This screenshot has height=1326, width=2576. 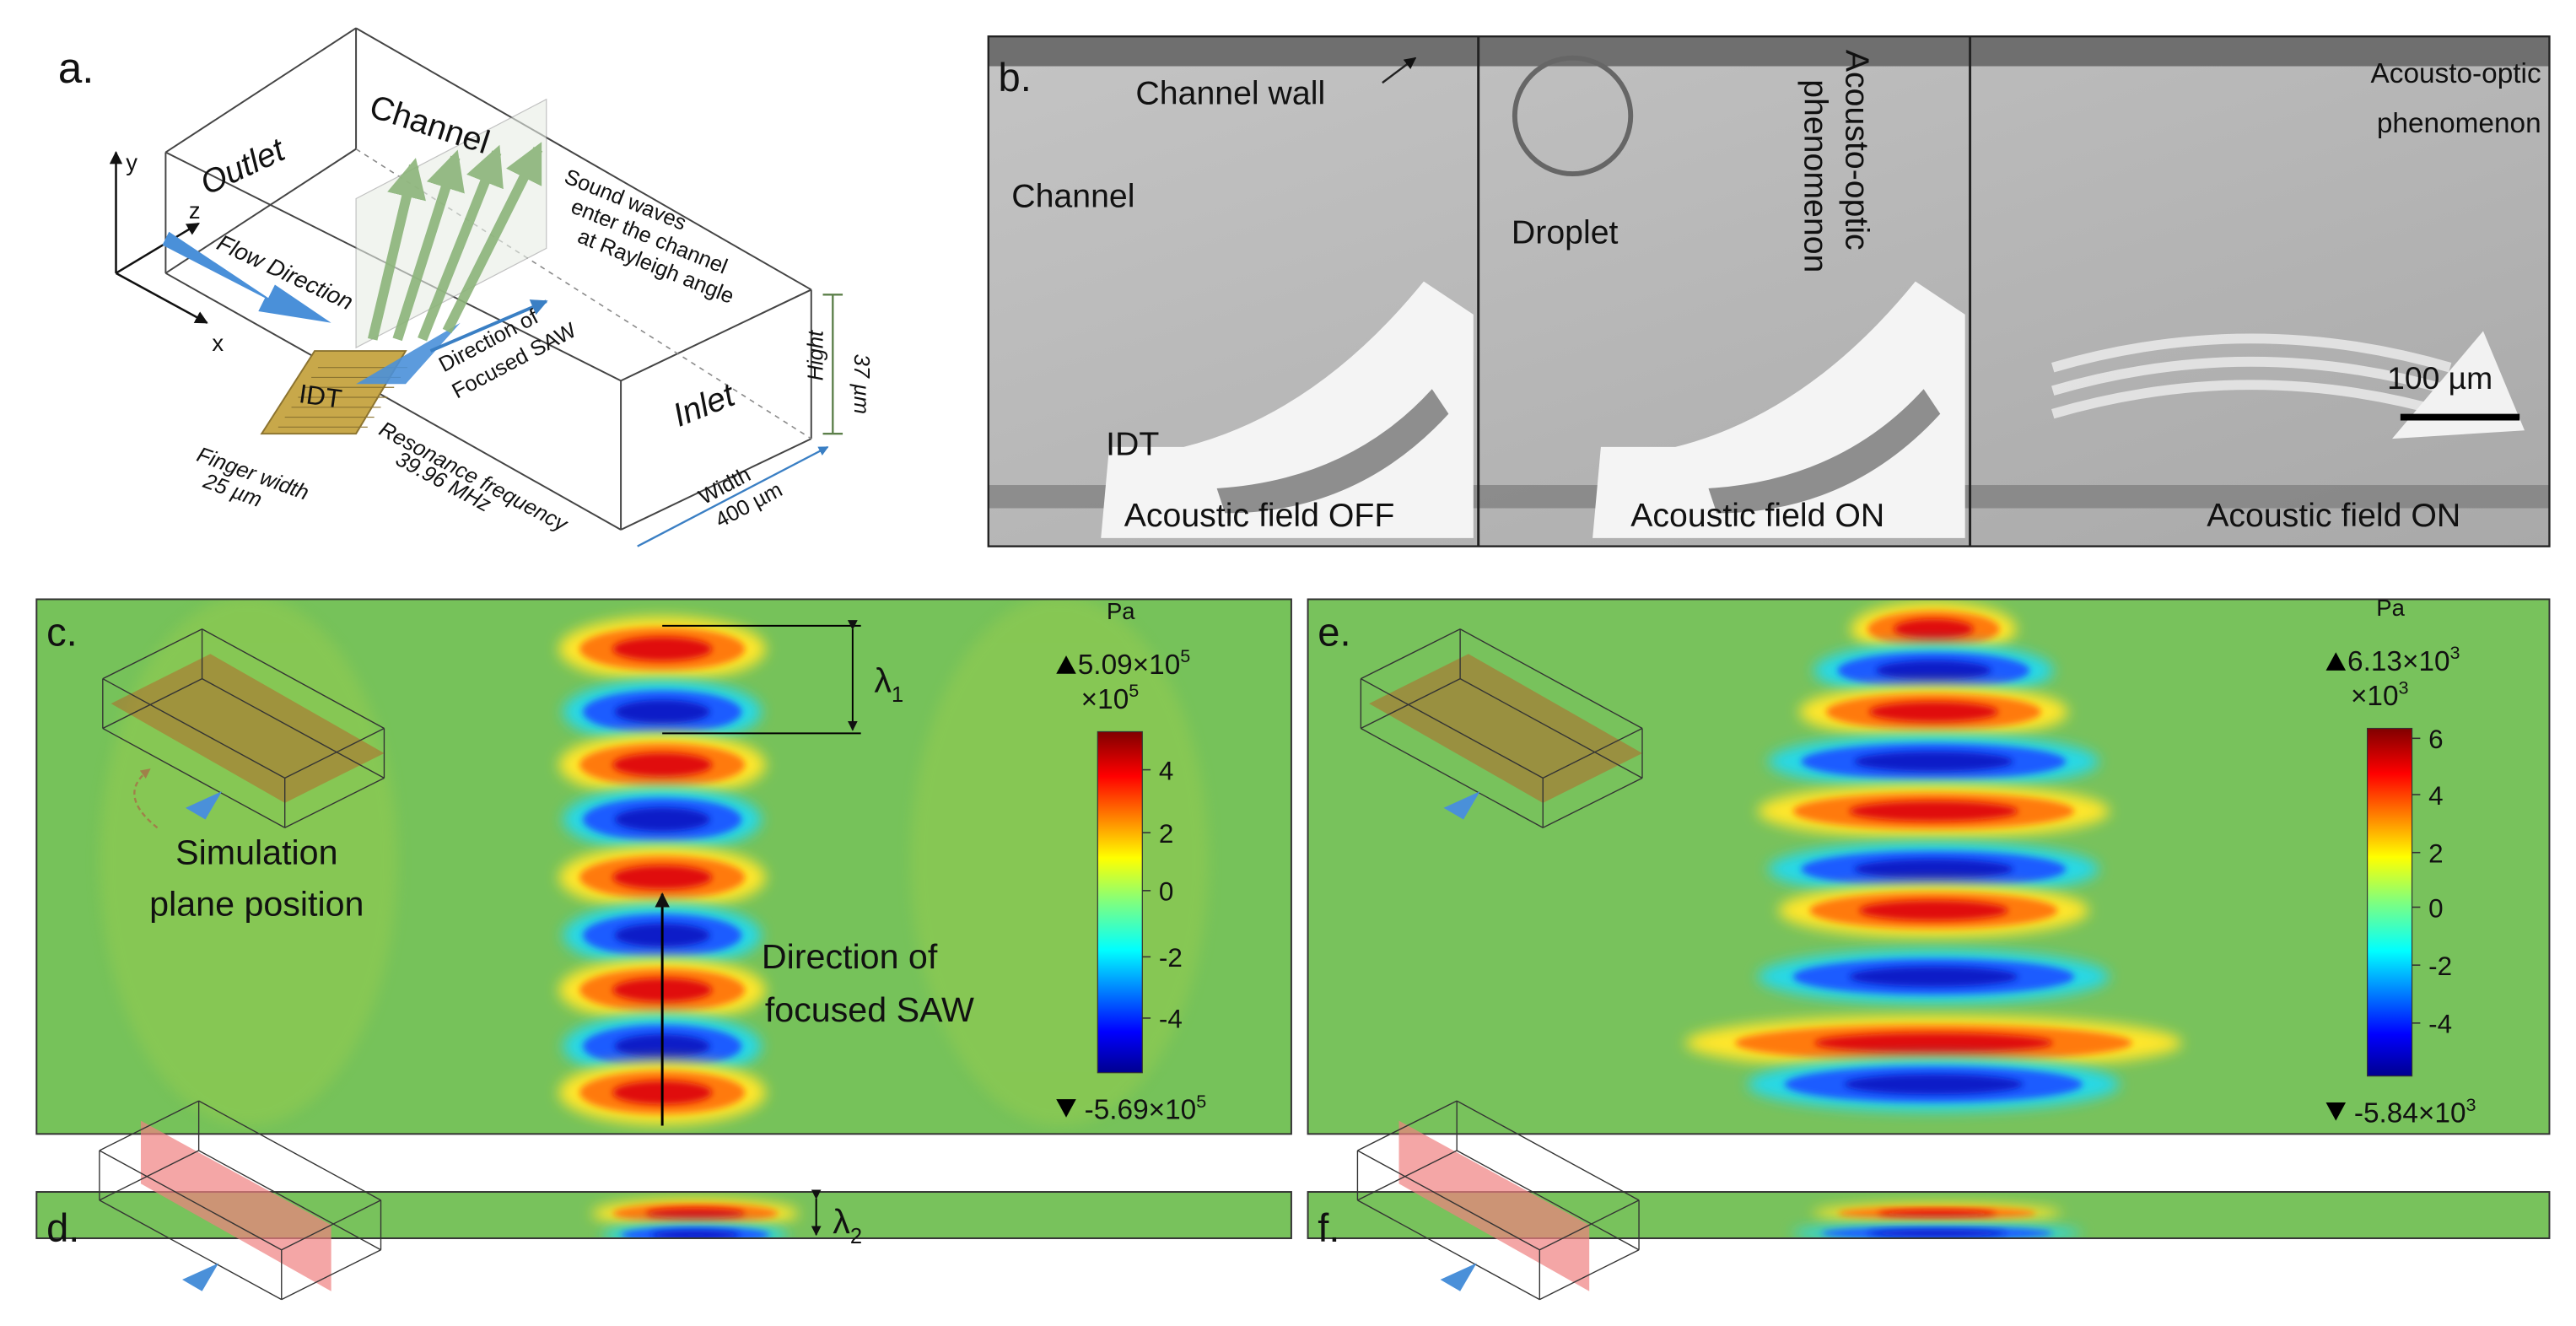 I want to click on mantissa: 5.09×10, so click(x=1129, y=665).